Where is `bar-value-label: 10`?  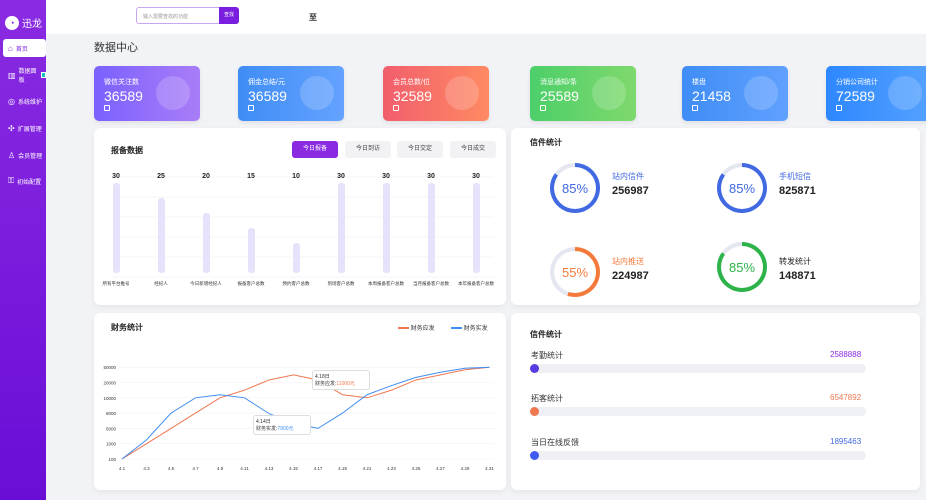
bar-value-label: 10 is located at coordinates (296, 176).